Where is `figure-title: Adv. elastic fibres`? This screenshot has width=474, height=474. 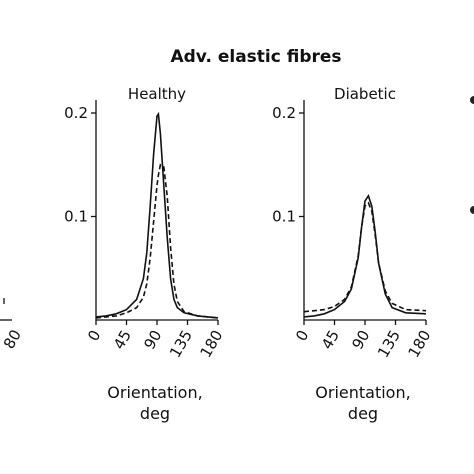 figure-title: Adv. elastic fibres is located at coordinates (255, 57).